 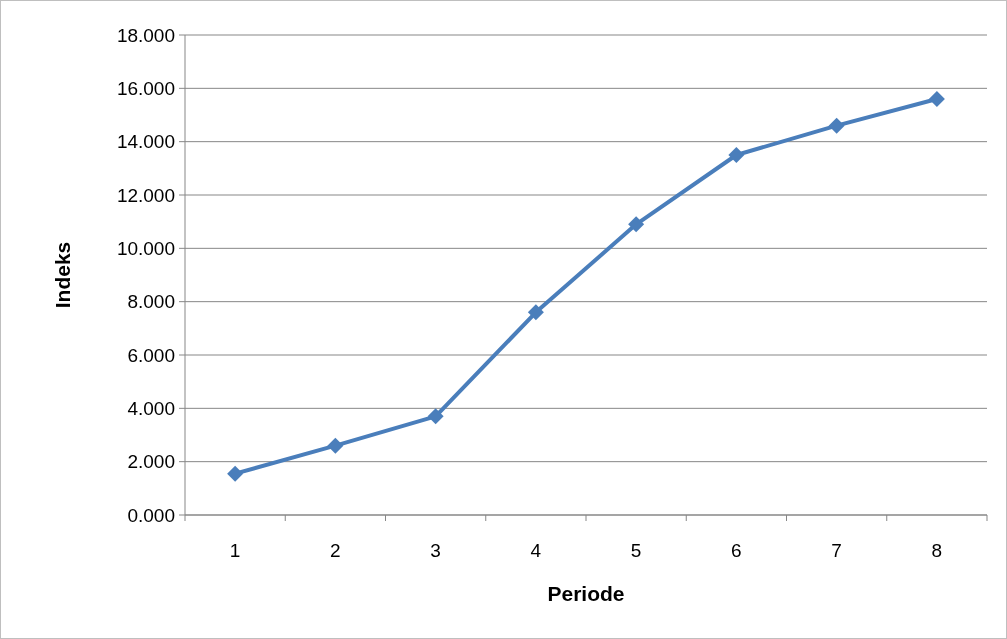 What do you see at coordinates (151, 408) in the screenshot?
I see `y-tick-label: 4.000` at bounding box center [151, 408].